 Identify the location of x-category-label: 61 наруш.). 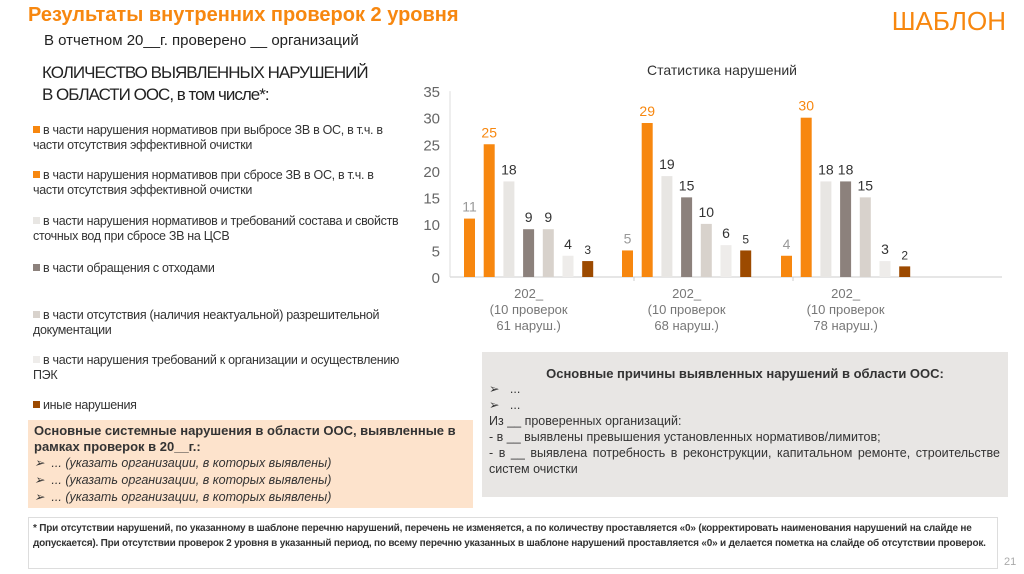
(528, 325).